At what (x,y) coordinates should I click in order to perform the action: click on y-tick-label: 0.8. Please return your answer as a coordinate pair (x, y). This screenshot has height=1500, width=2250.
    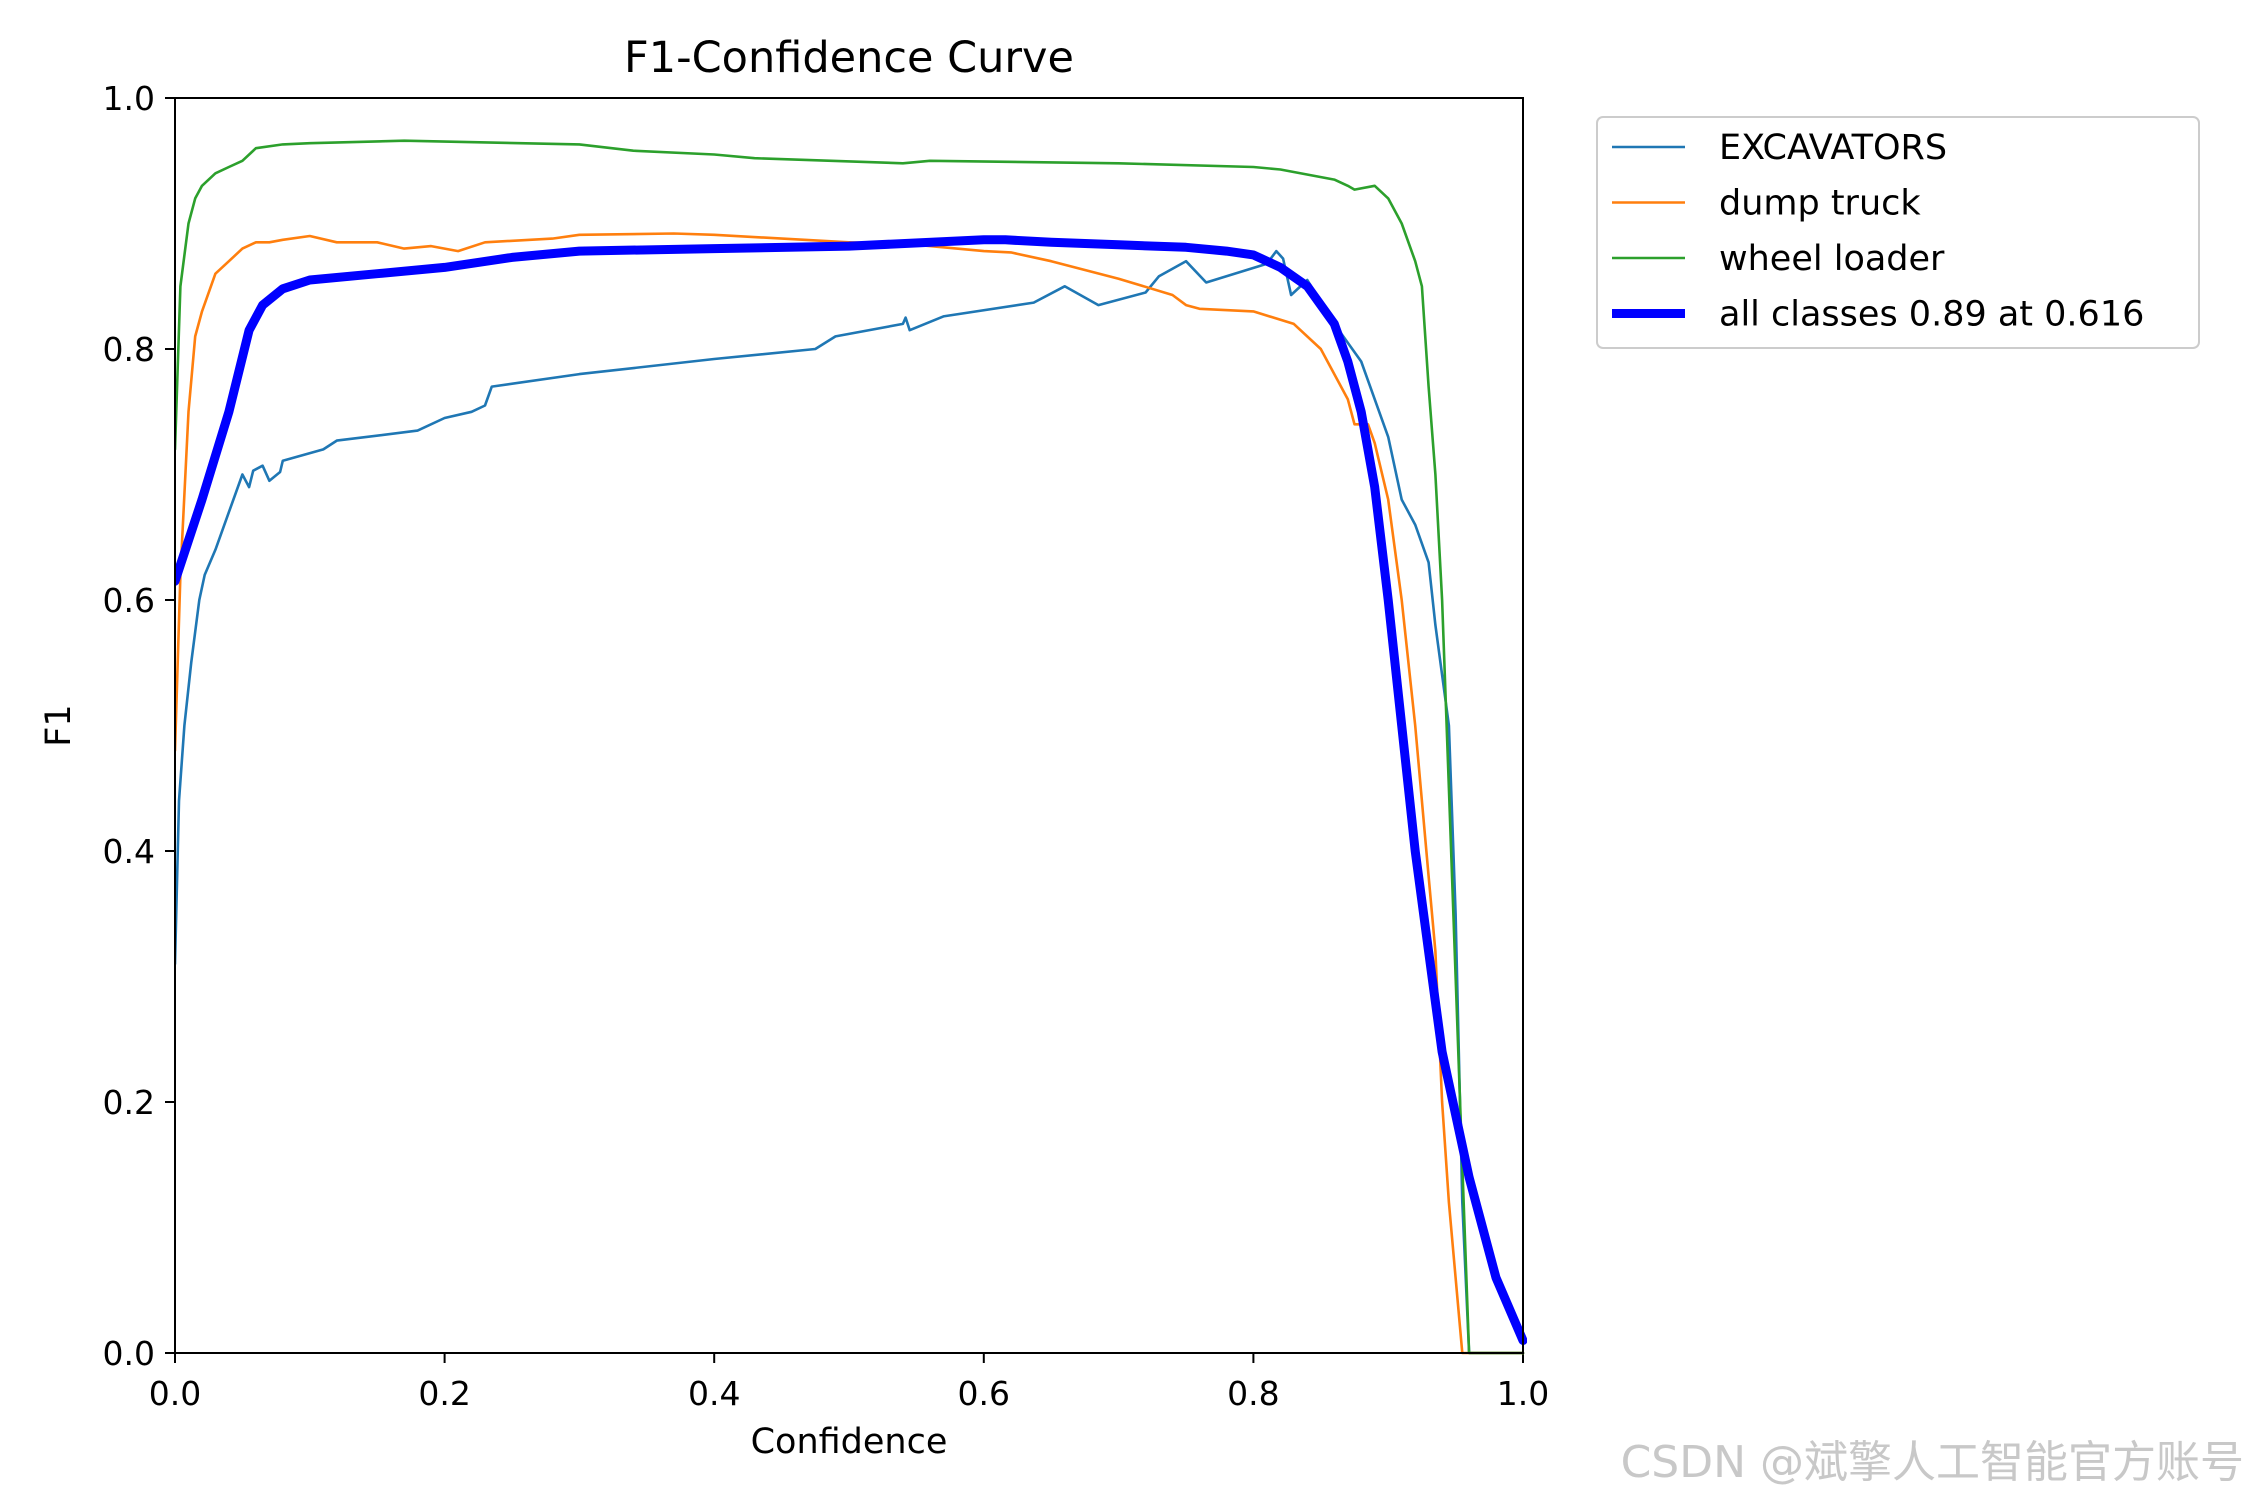
    Looking at the image, I should click on (129, 349).